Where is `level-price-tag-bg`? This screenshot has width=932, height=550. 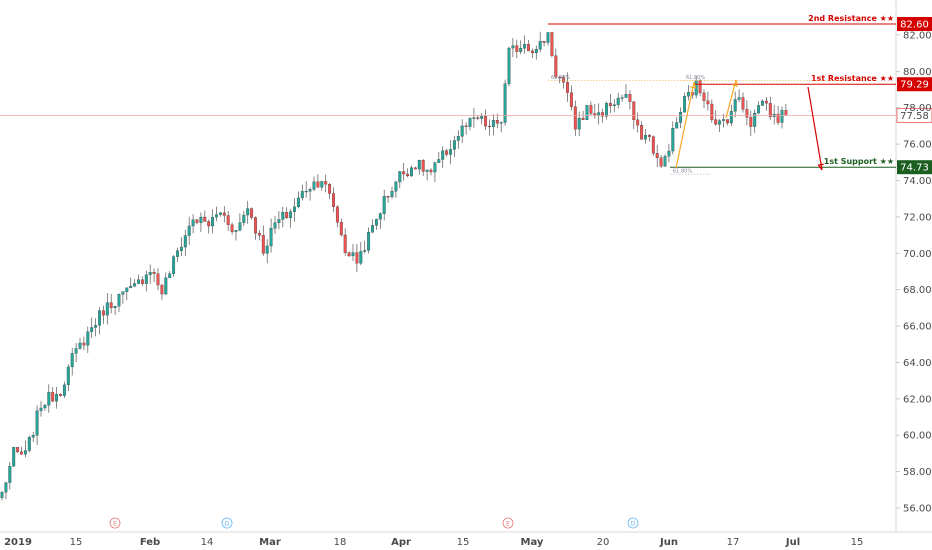 level-price-tag-bg is located at coordinates (914, 24).